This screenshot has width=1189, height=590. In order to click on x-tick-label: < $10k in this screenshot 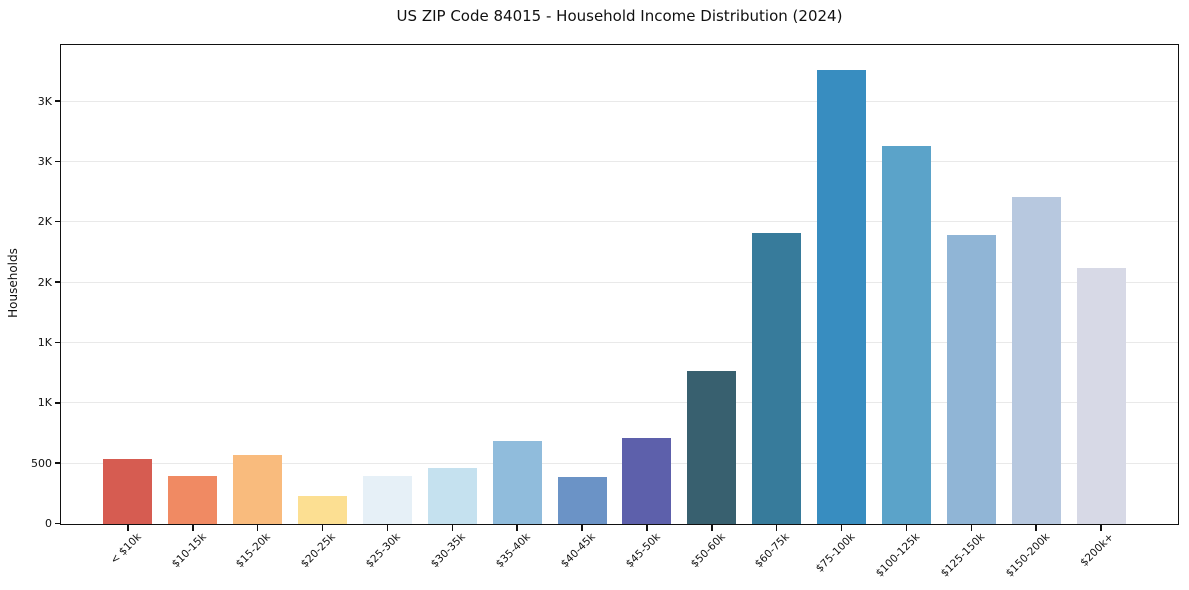, I will do `click(125, 549)`.